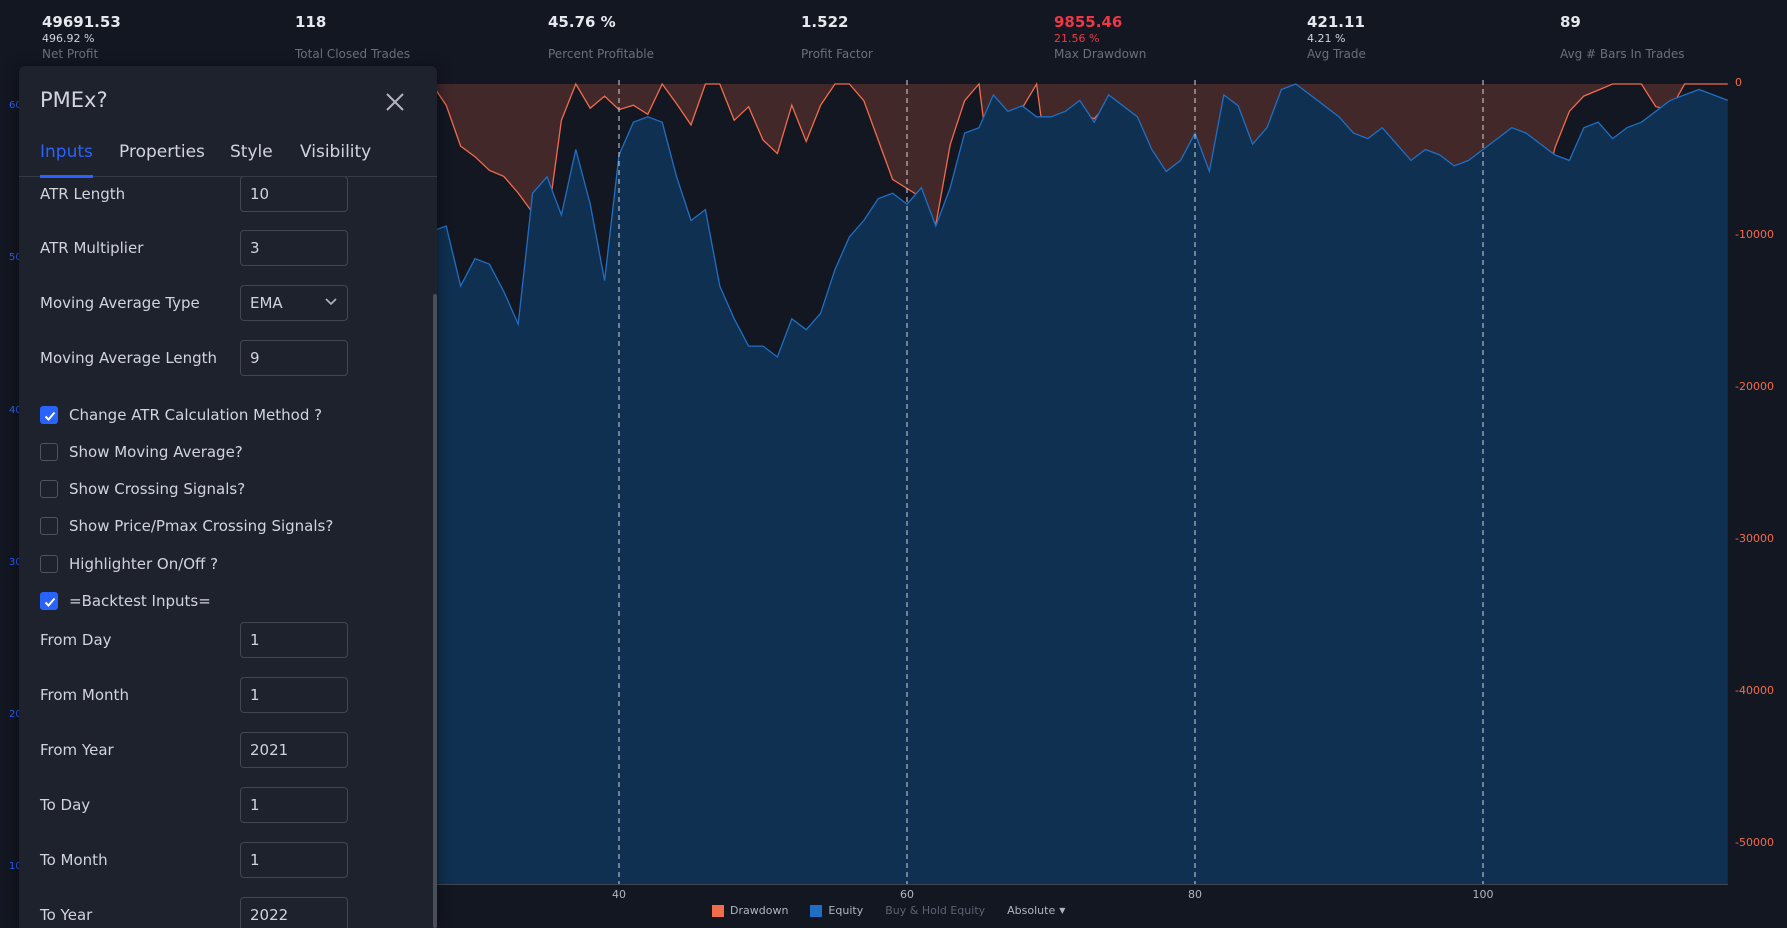 This screenshot has height=928, width=1787. Describe the element at coordinates (220, 750) in the screenshot. I see `from-year-row: From Year 2021` at that location.